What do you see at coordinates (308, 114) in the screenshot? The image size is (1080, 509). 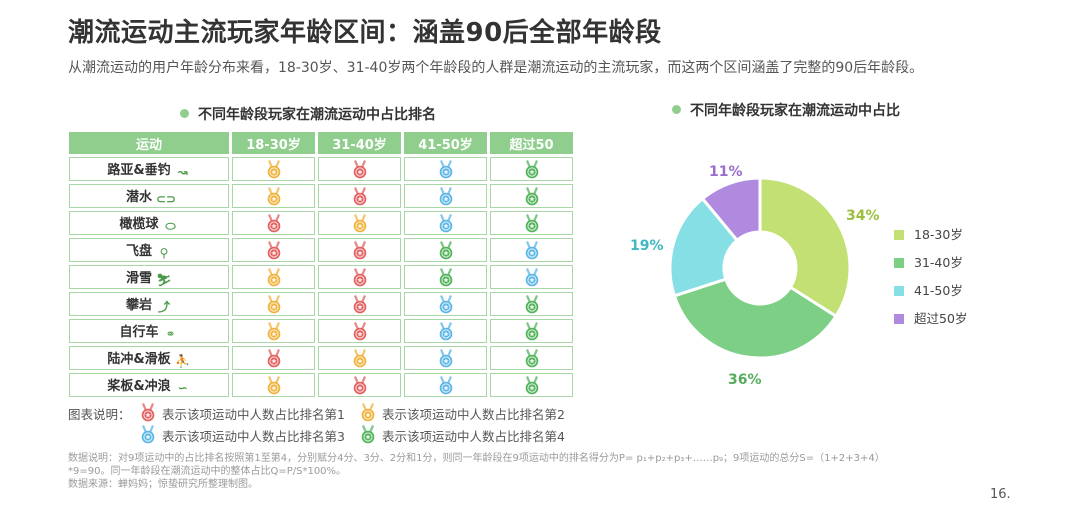 I see `rank-section-title: 不同年龄段玩家在潮流运动中占比排名` at bounding box center [308, 114].